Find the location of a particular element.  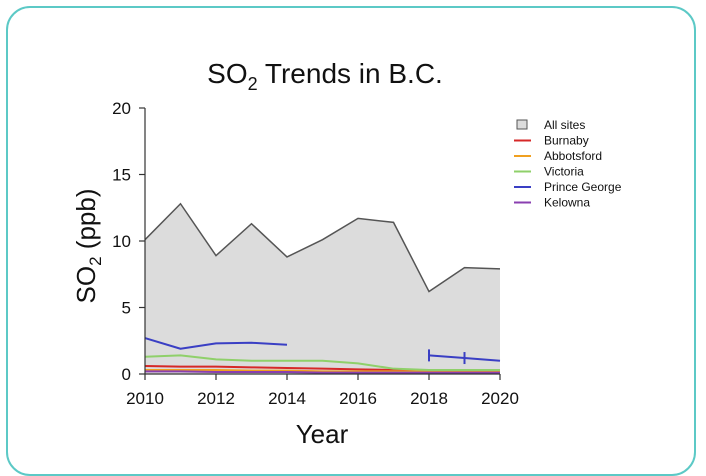

chart-title: SO2 Trends in B.C. is located at coordinates (325, 76).